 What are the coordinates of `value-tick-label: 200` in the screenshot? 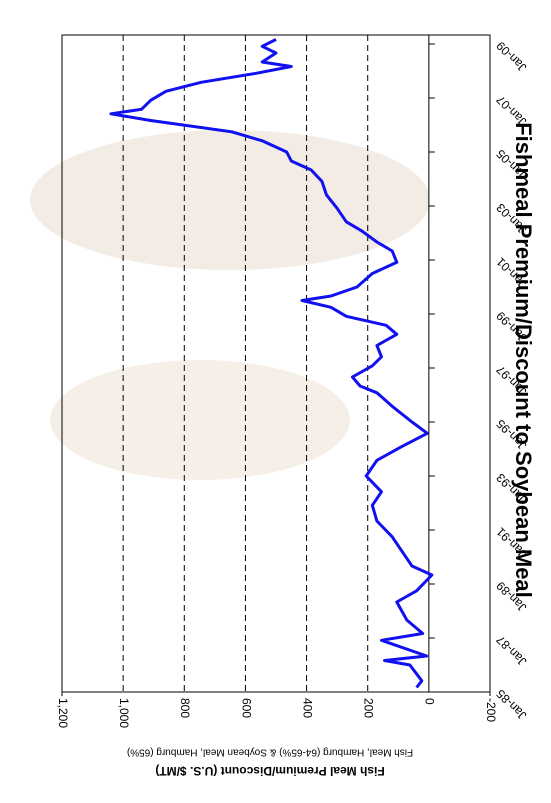 It's located at (369, 708).